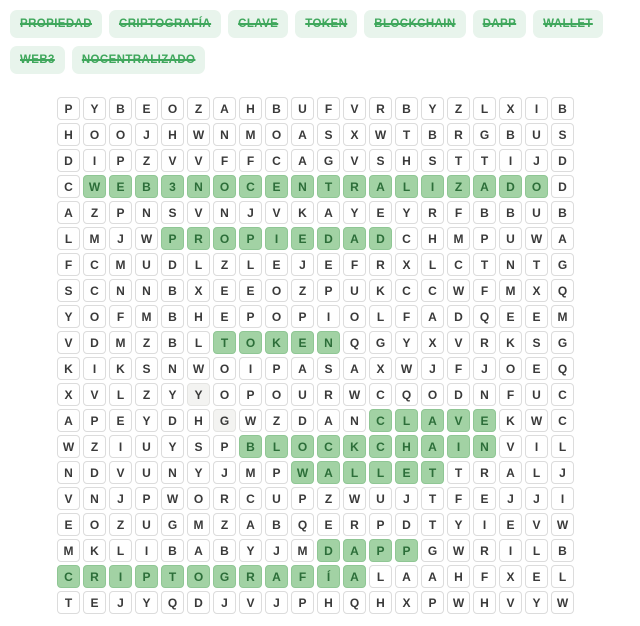  What do you see at coordinates (198, 316) in the screenshot?
I see `grid-cell: H` at bounding box center [198, 316].